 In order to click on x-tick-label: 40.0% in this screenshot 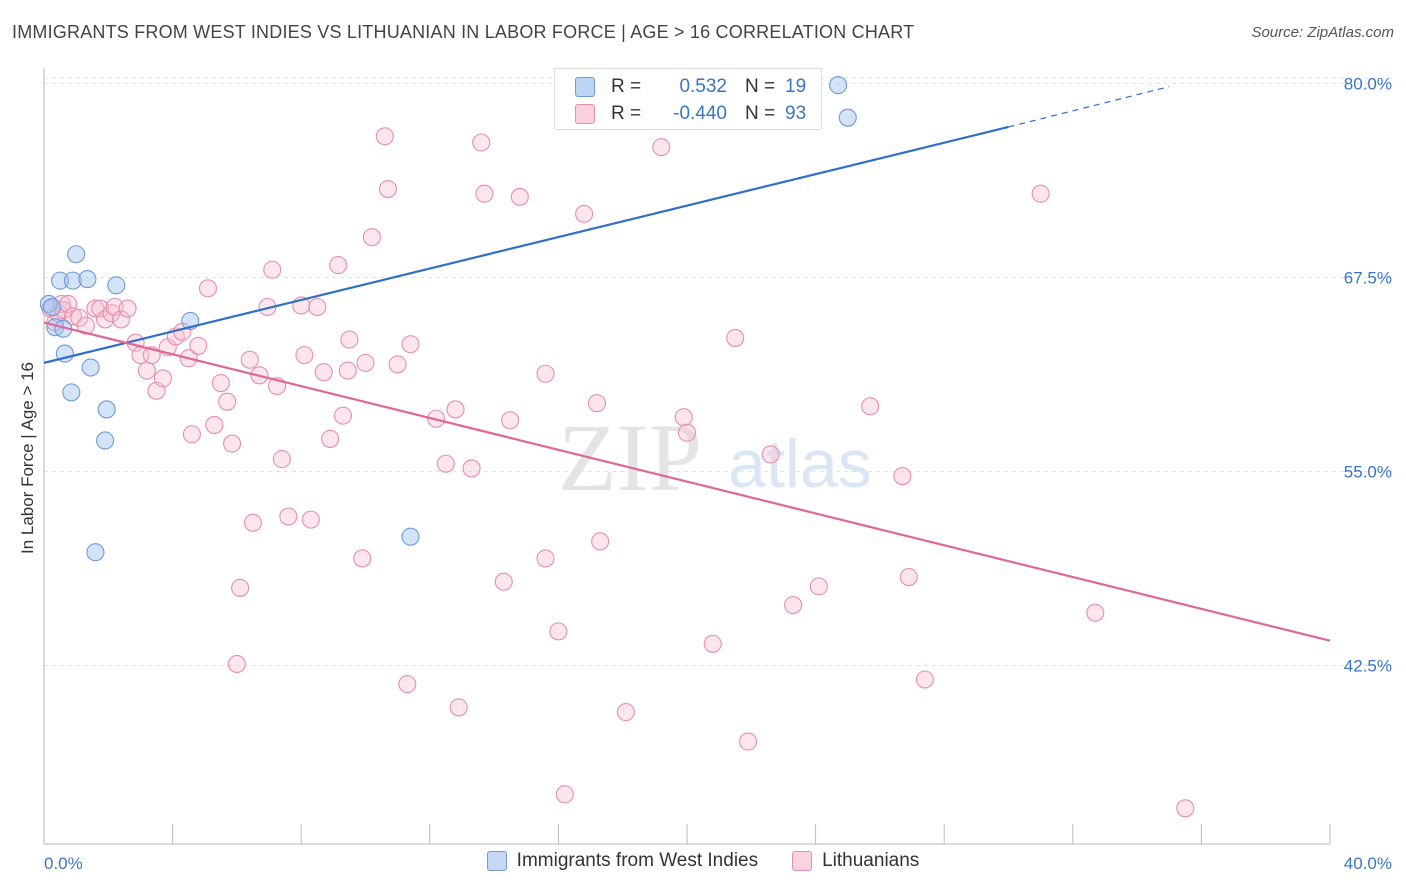, I will do `click(1368, 863)`.